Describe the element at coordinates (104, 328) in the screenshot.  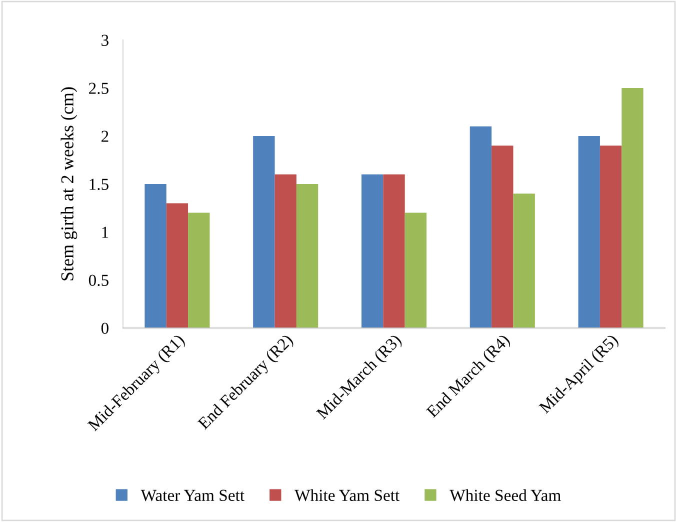
I see `y-tick-label: 0` at that location.